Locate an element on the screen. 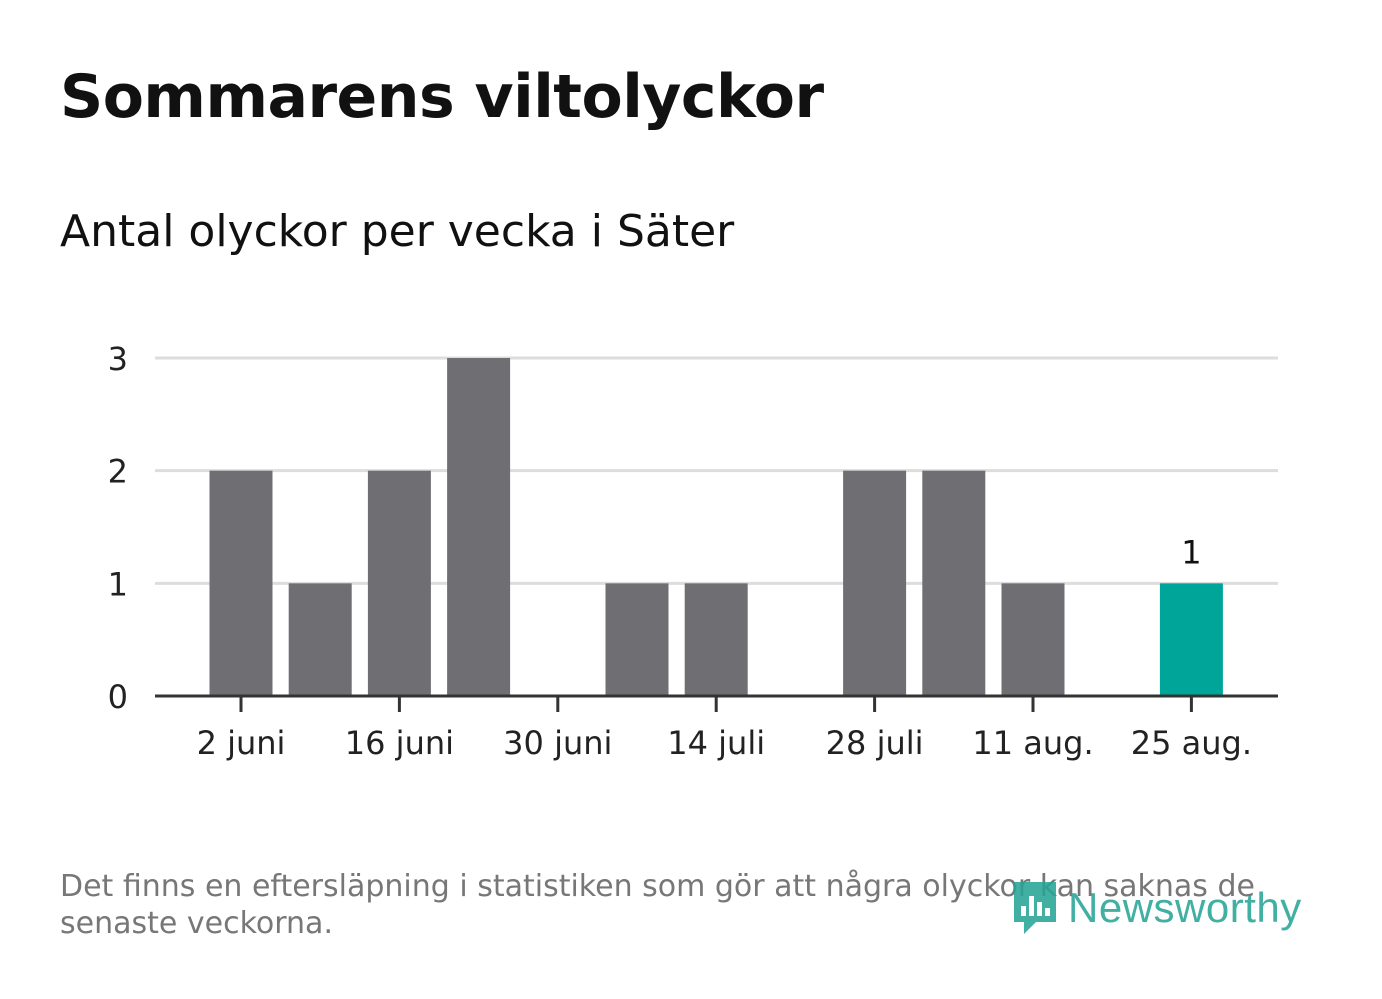 This screenshot has width=1382, height=999. logo-text: Newsworthy is located at coordinates (1185, 907).